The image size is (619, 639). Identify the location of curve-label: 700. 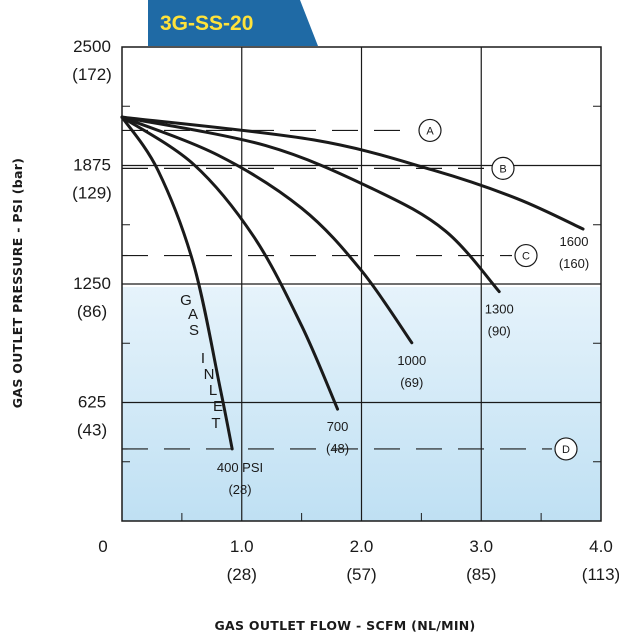
(338, 426).